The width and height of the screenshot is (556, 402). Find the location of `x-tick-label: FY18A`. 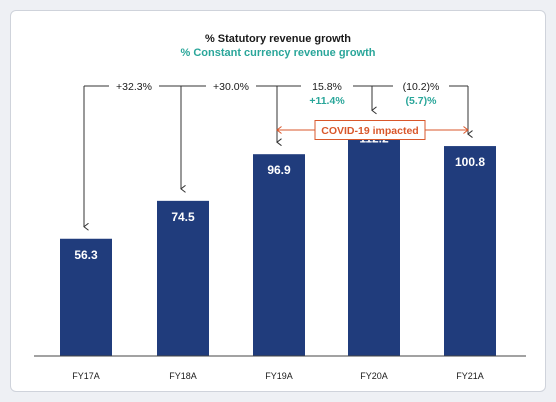

x-tick-label: FY18A is located at coordinates (183, 376).